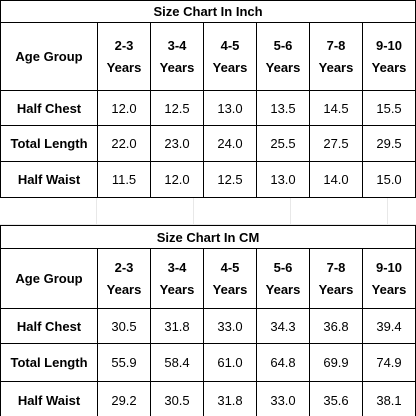  Describe the element at coordinates (336, 326) in the screenshot. I see `measurement: 36.8` at that location.